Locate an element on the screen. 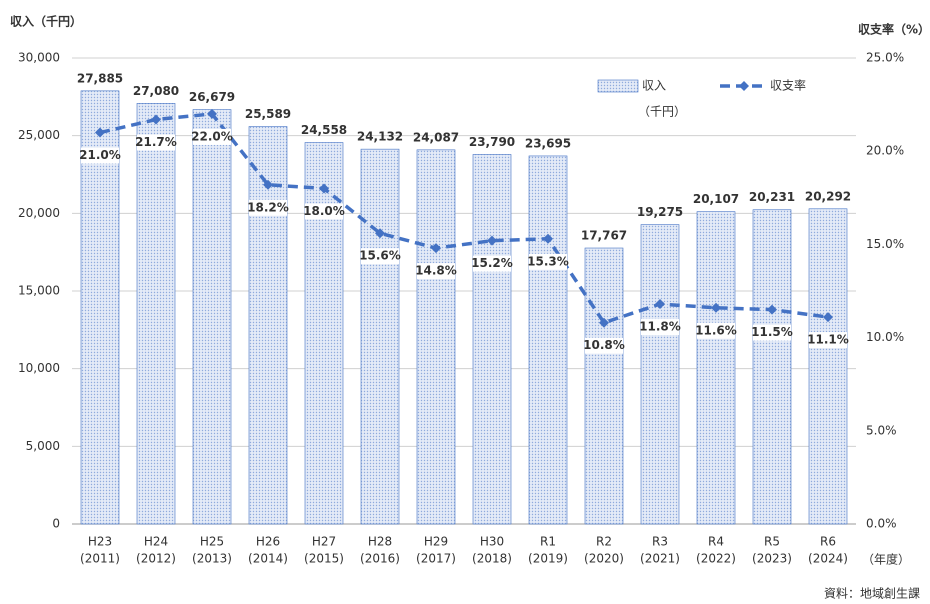  x-tick-label: (2011) is located at coordinates (100, 559).